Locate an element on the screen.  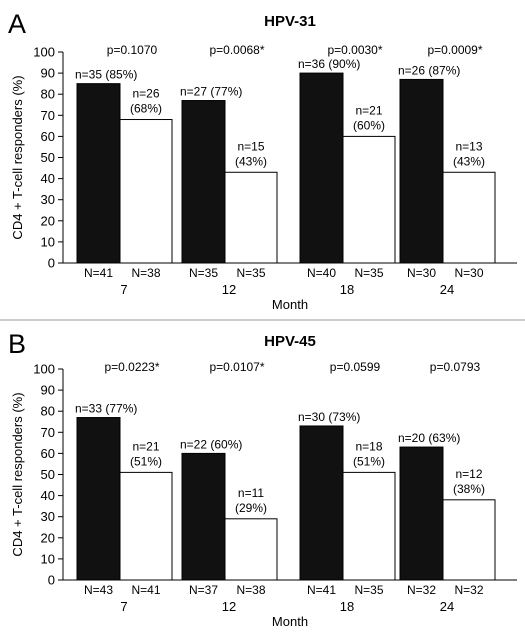
chart-title: HPV-31 is located at coordinates (290, 21).